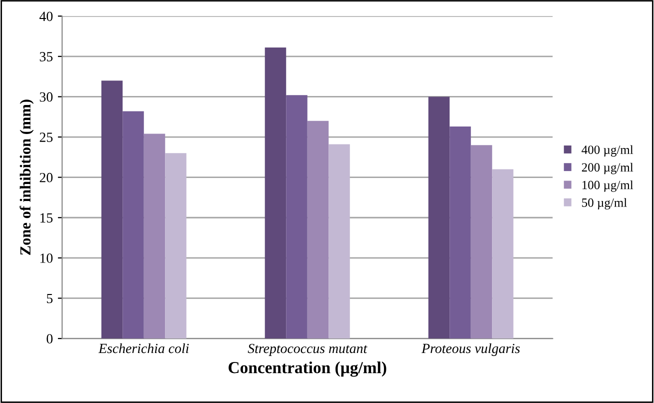 The width and height of the screenshot is (654, 403). I want to click on y-tick-label: 20, so click(46, 177).